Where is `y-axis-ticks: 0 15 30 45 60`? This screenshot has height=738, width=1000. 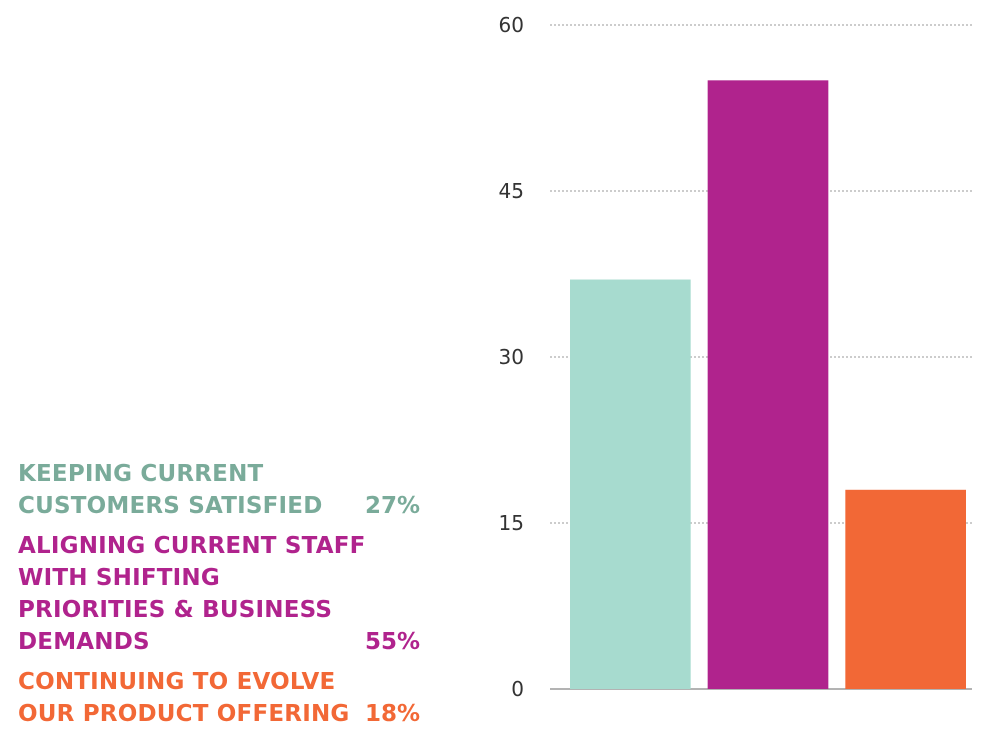 y-axis-ticks: 0 15 30 45 60 is located at coordinates (511, 357).